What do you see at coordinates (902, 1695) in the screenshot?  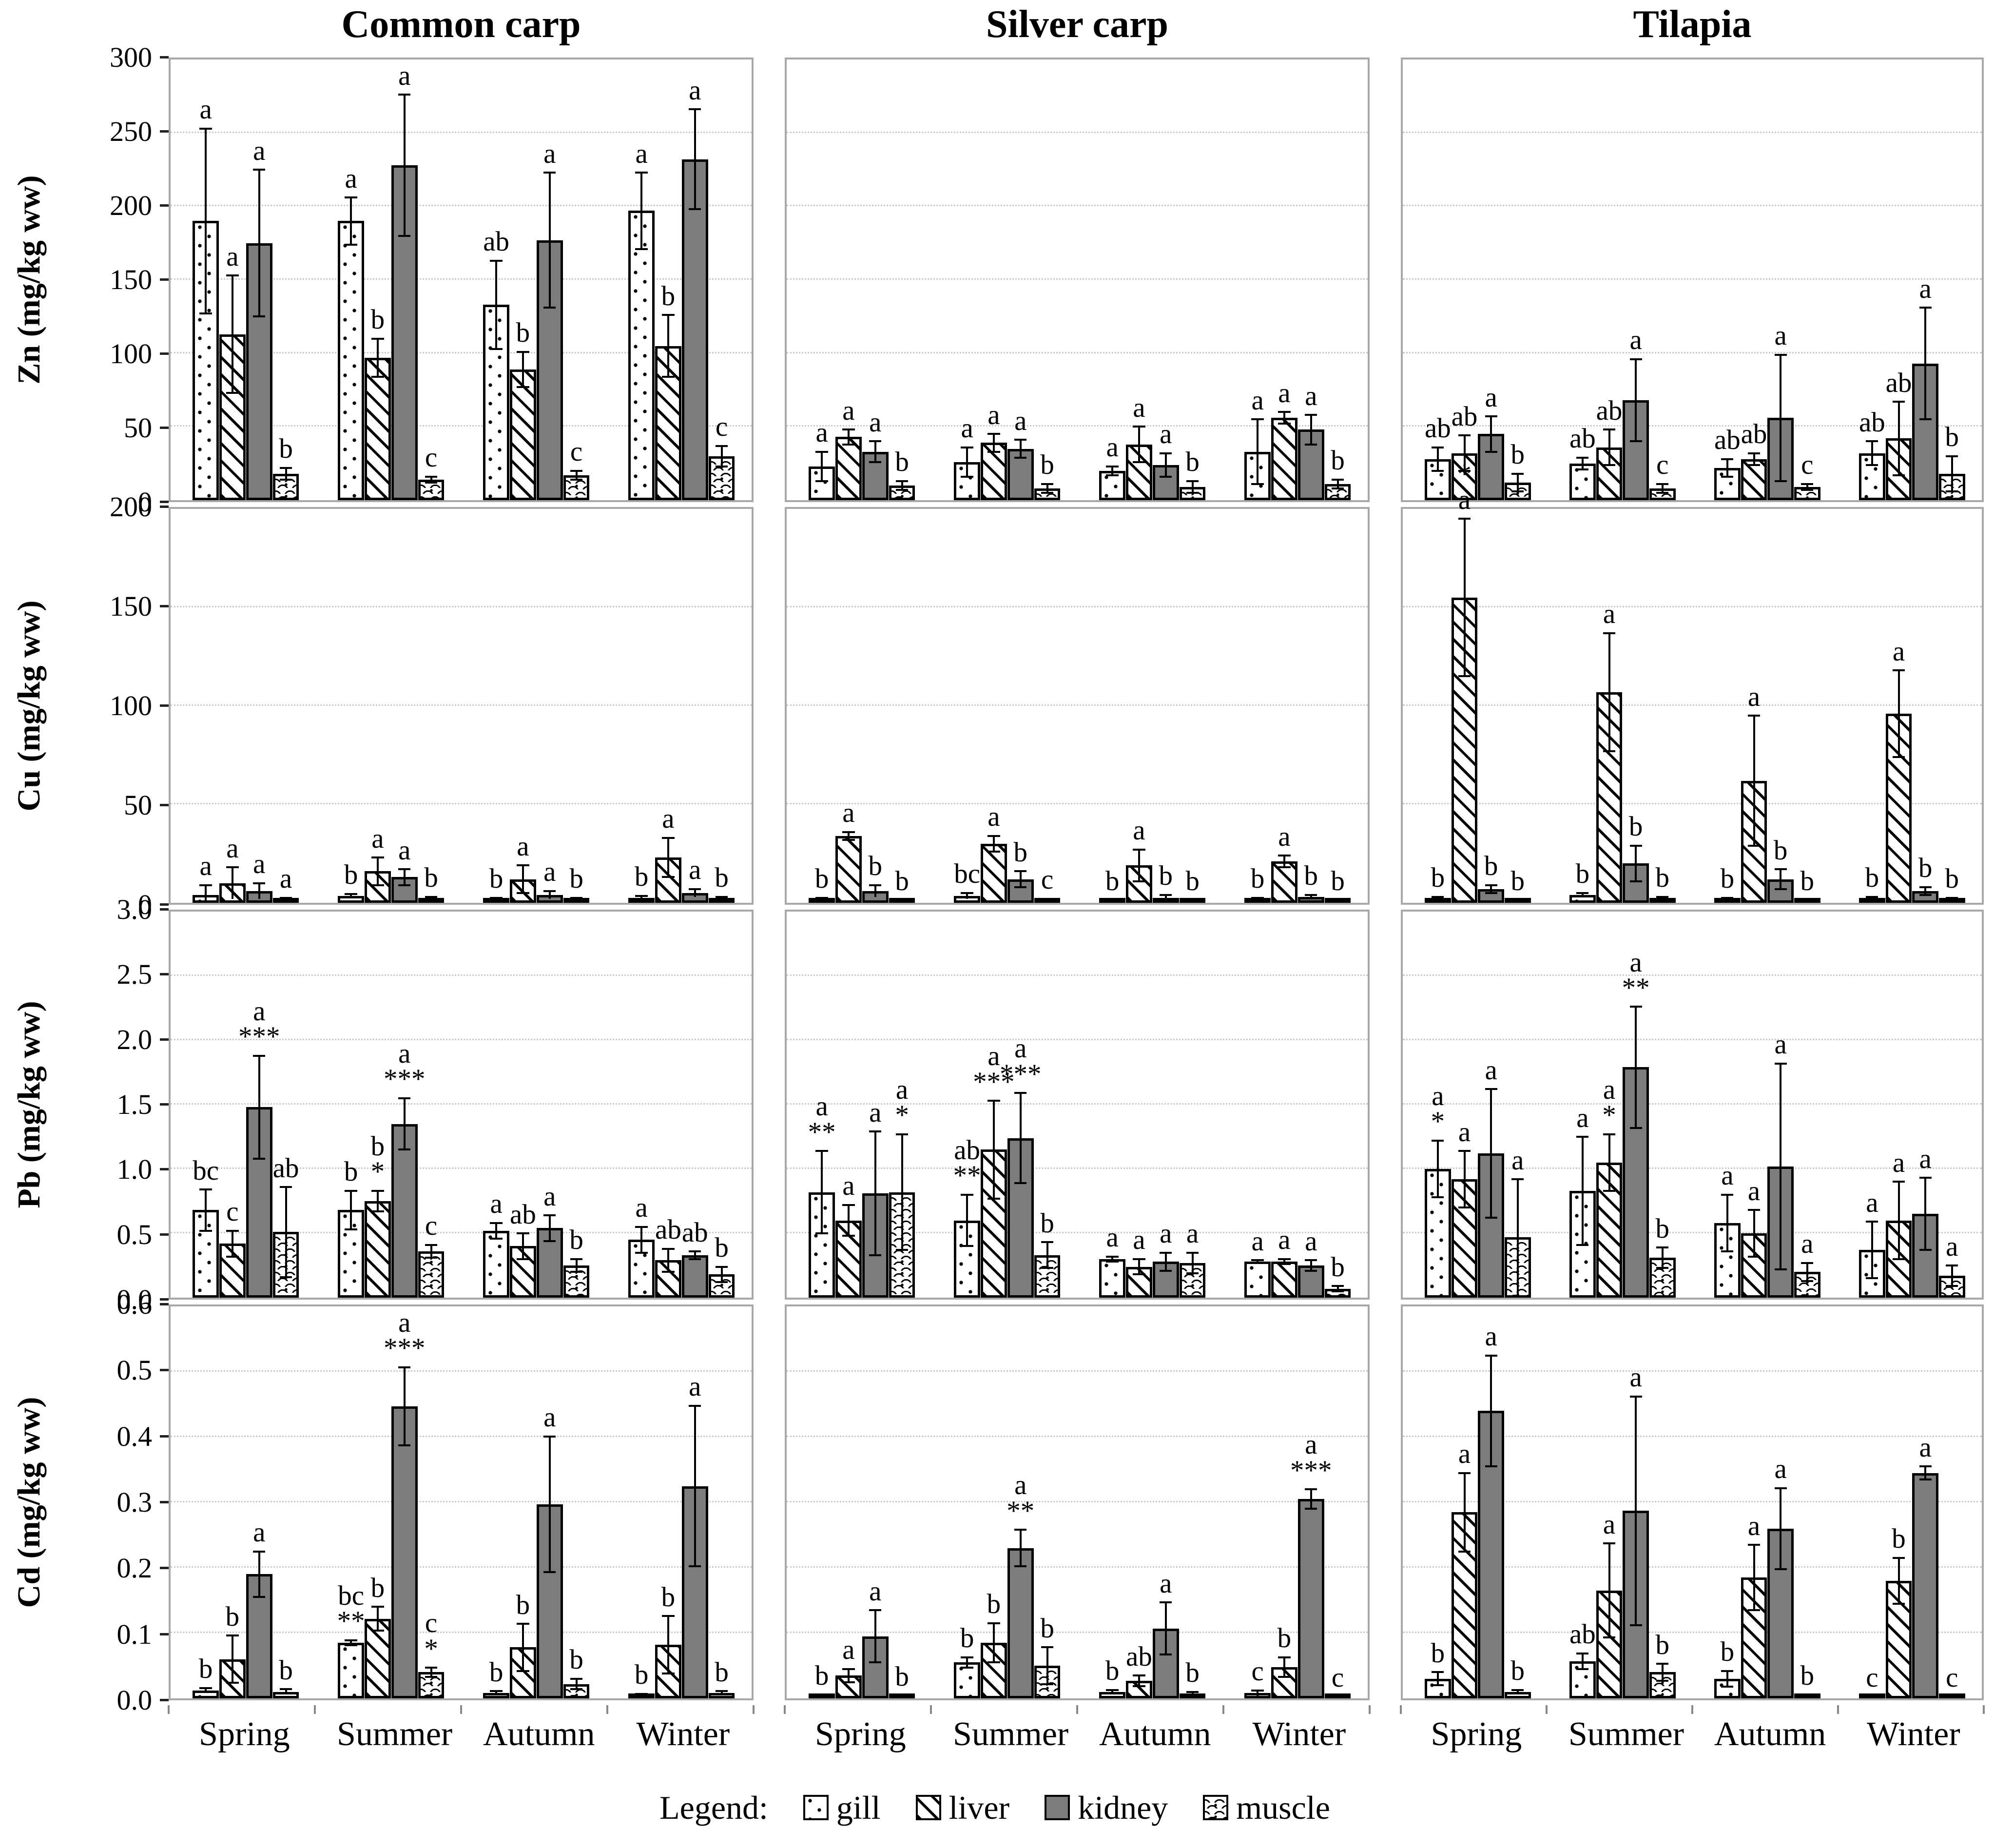 I see `bar-cd-silver-carp-spring-muscle` at bounding box center [902, 1695].